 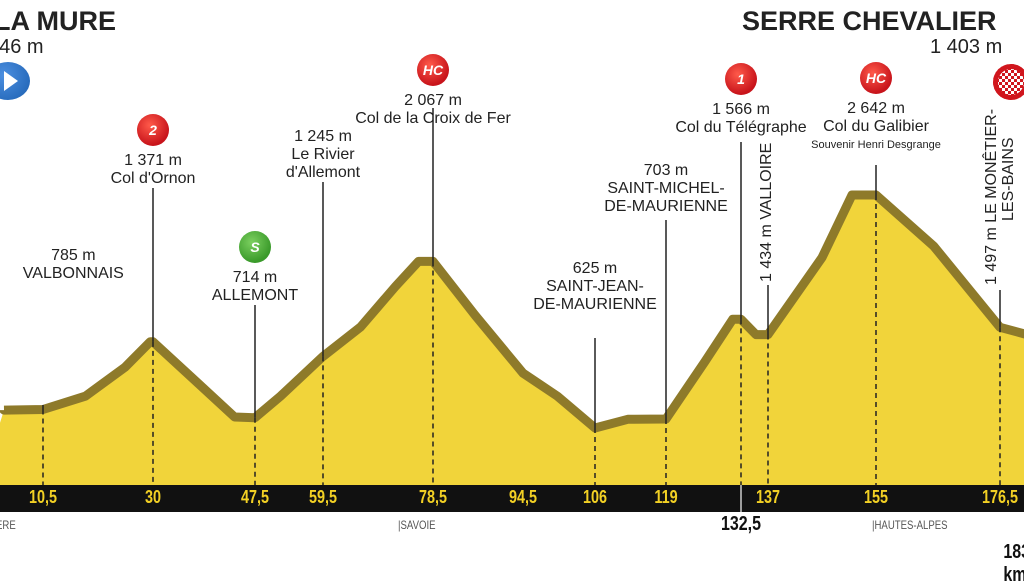 What do you see at coordinates (869, 21) in the screenshot?
I see `finish-town: SERRE CHEVALIER` at bounding box center [869, 21].